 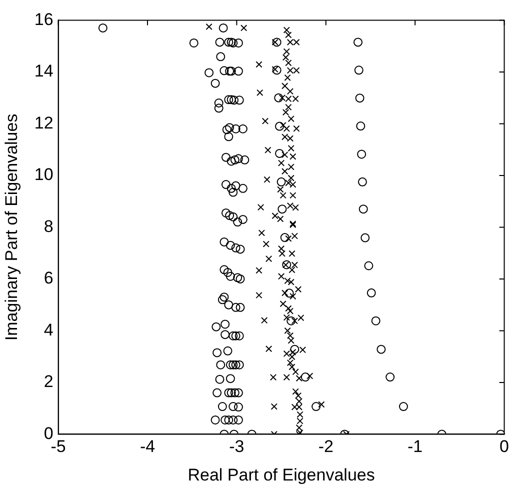 I want to click on x-axis-title: Real Part of Eigenvalues, so click(x=281, y=474).